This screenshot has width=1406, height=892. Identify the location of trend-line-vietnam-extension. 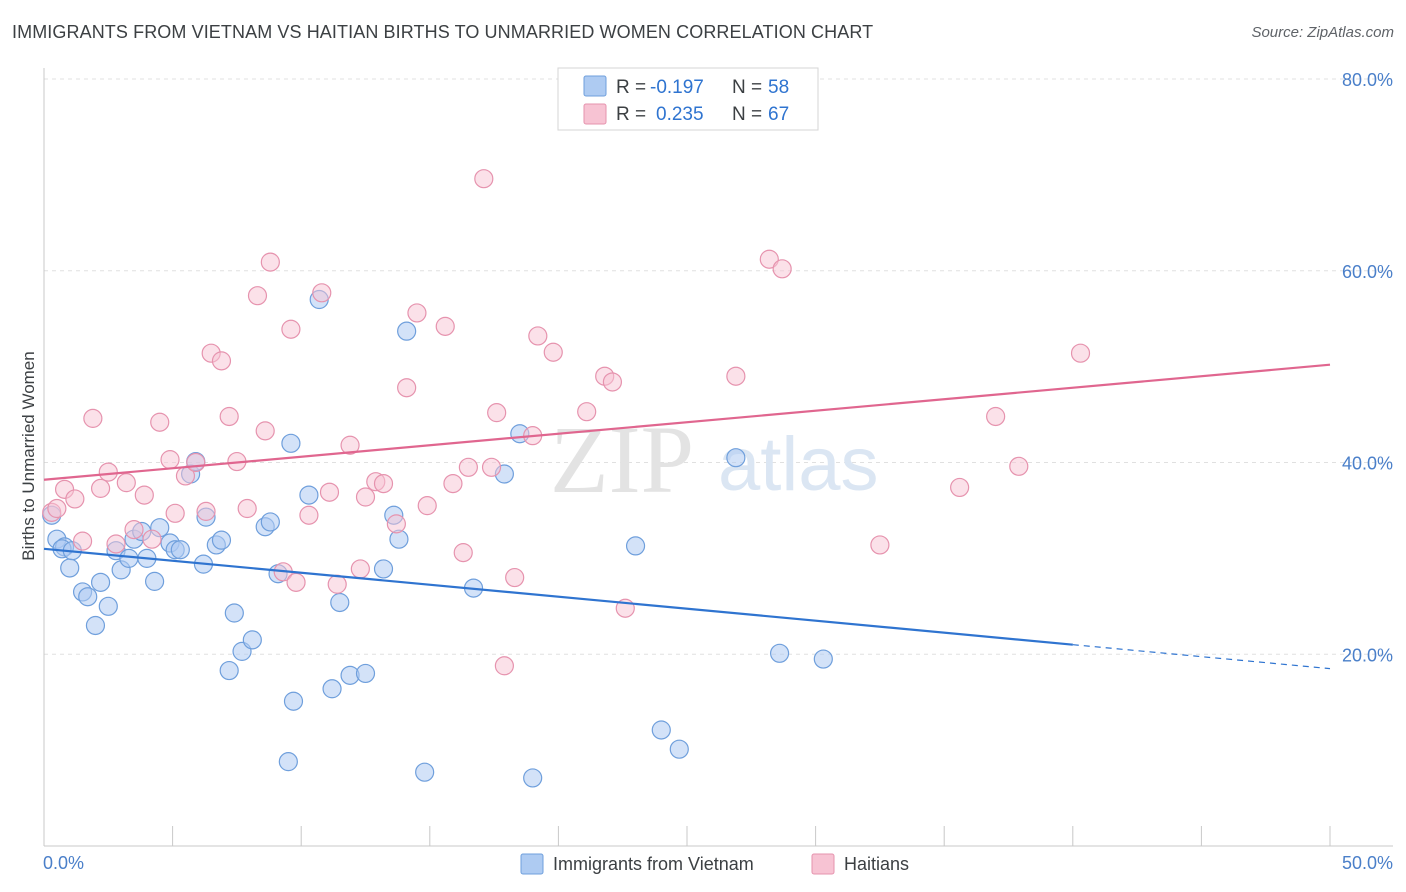
(1201, 657).